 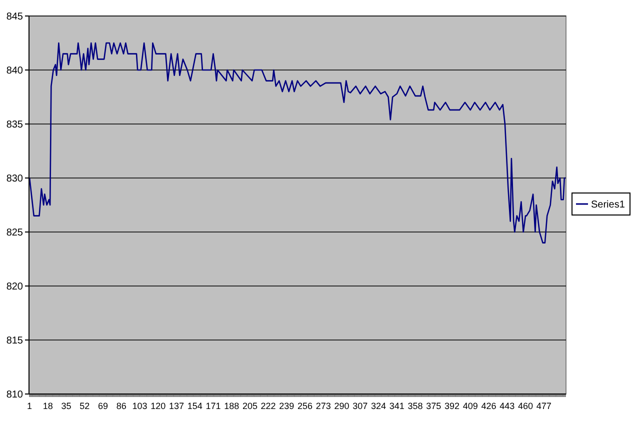 I want to click on x-tick-label: 375, so click(x=434, y=406).